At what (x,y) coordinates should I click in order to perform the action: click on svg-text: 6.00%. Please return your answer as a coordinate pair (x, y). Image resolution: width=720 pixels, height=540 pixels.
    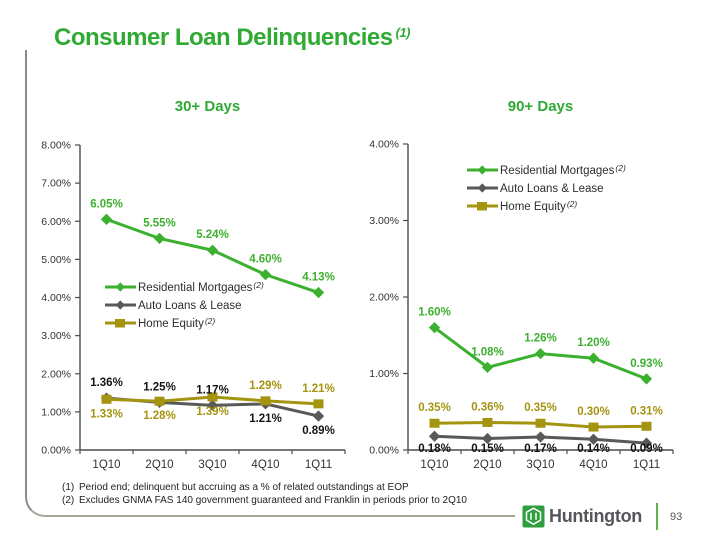
    Looking at the image, I should click on (56, 222).